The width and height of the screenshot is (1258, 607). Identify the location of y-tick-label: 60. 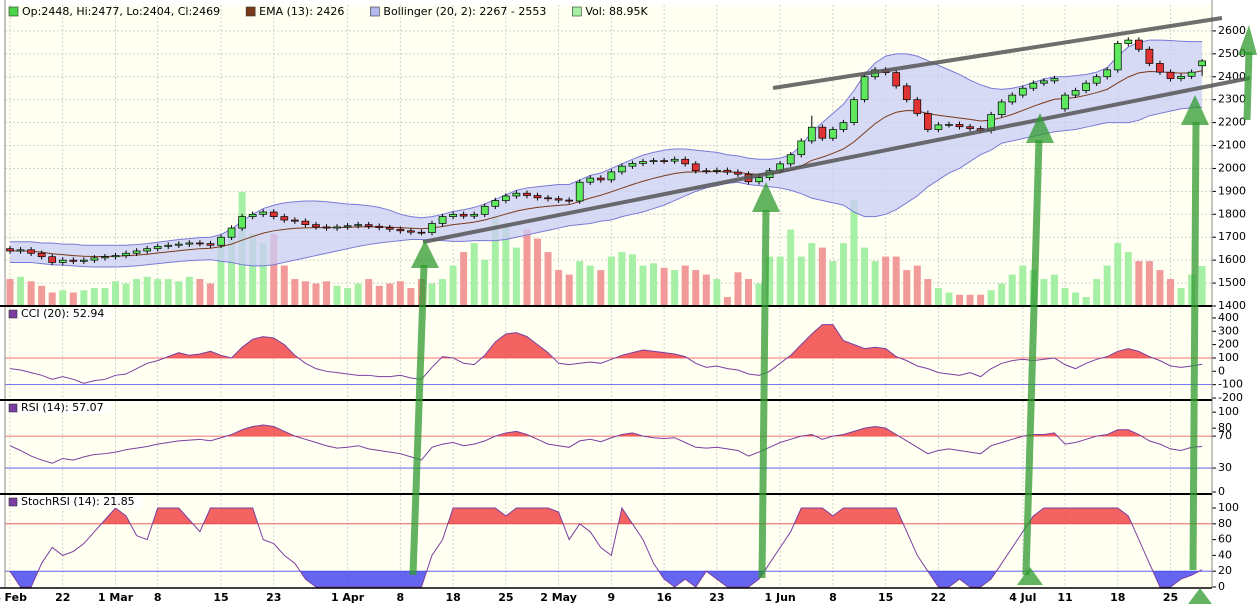
(1225, 539).